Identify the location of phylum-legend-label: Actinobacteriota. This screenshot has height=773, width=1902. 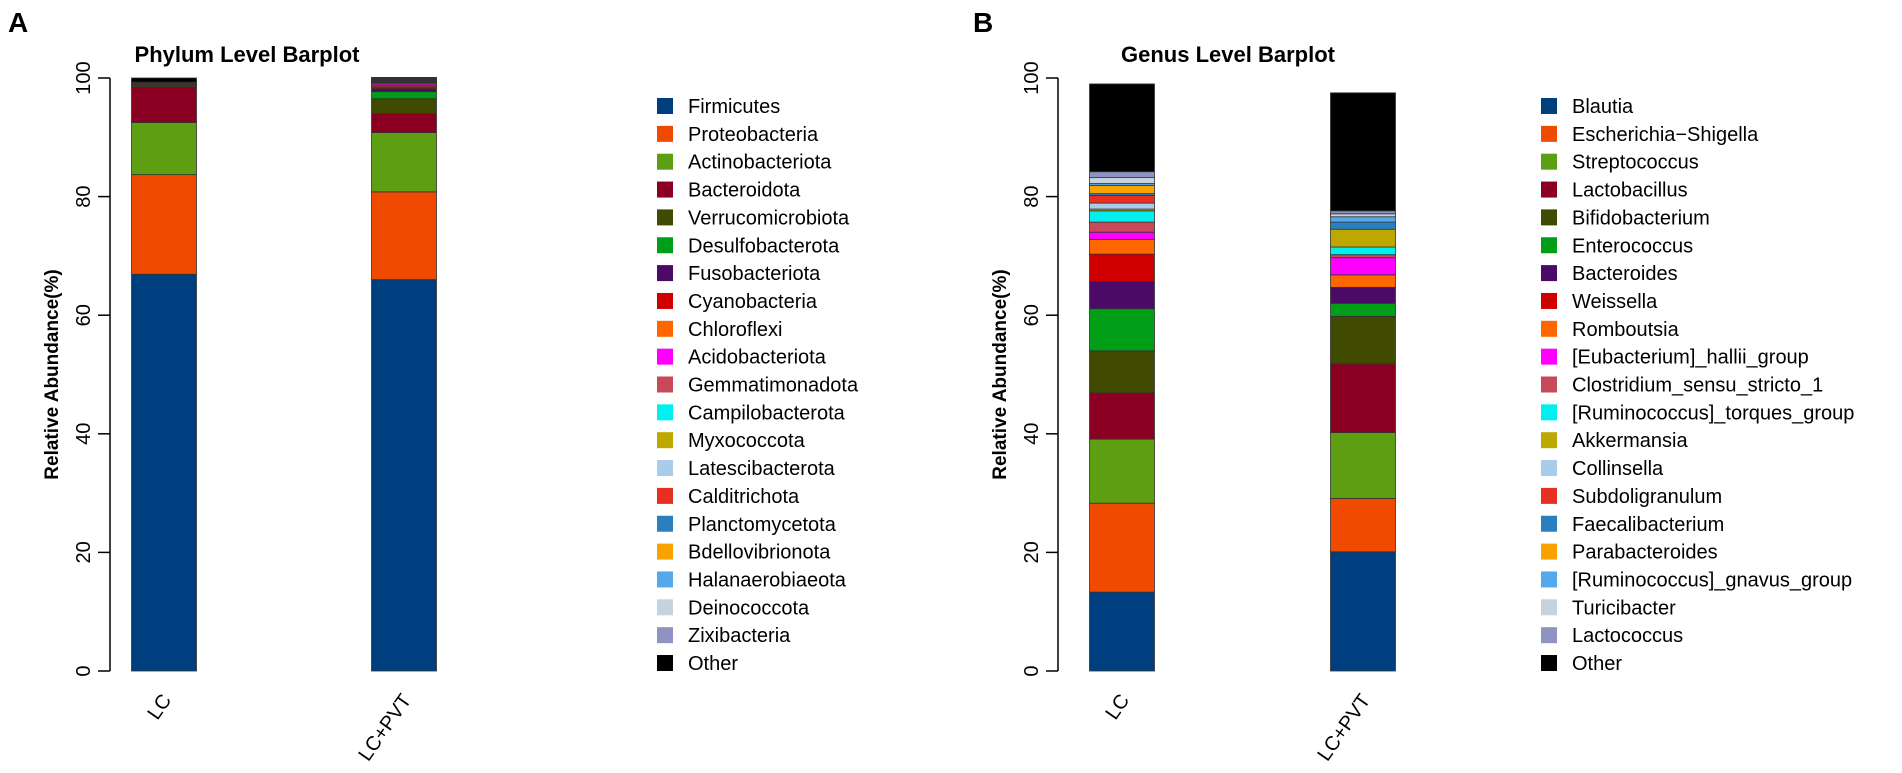
(760, 163).